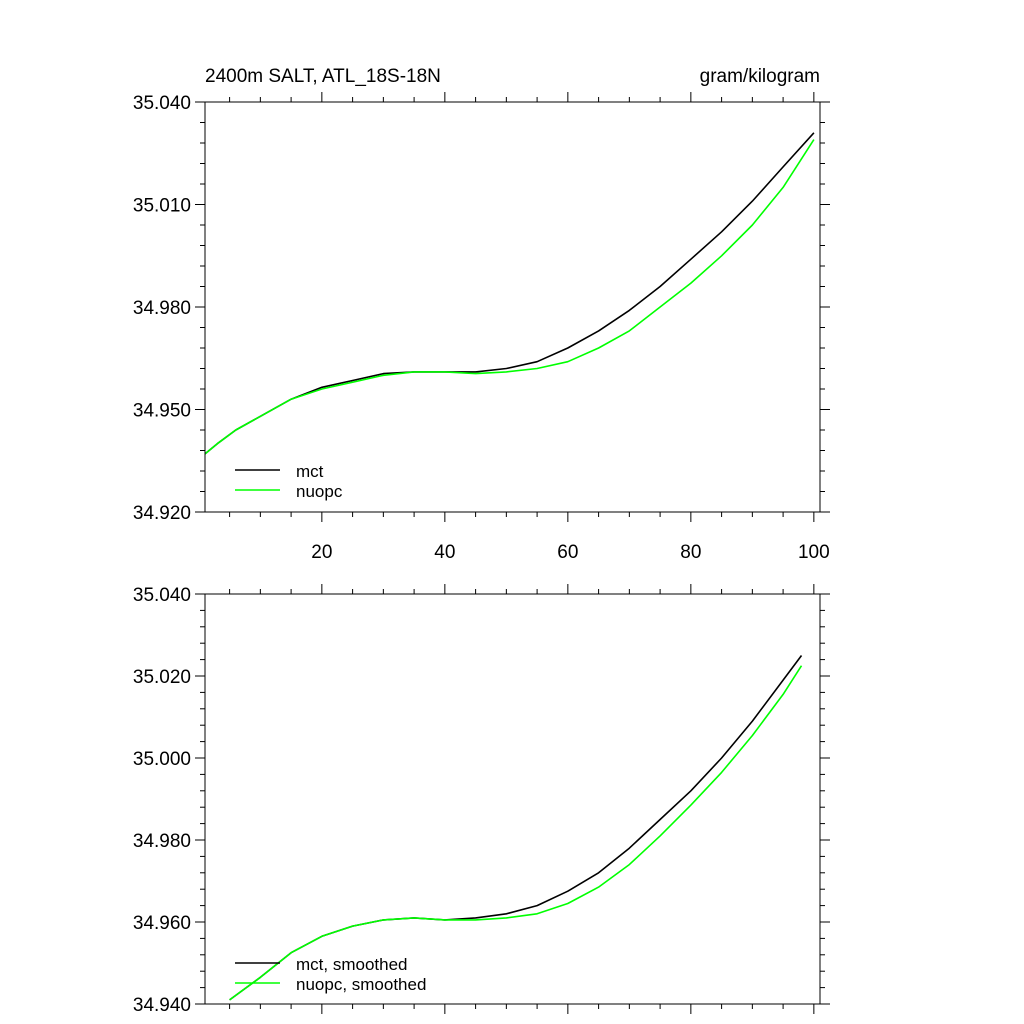  I want to click on top-ytick-label: 35.040, so click(162, 103).